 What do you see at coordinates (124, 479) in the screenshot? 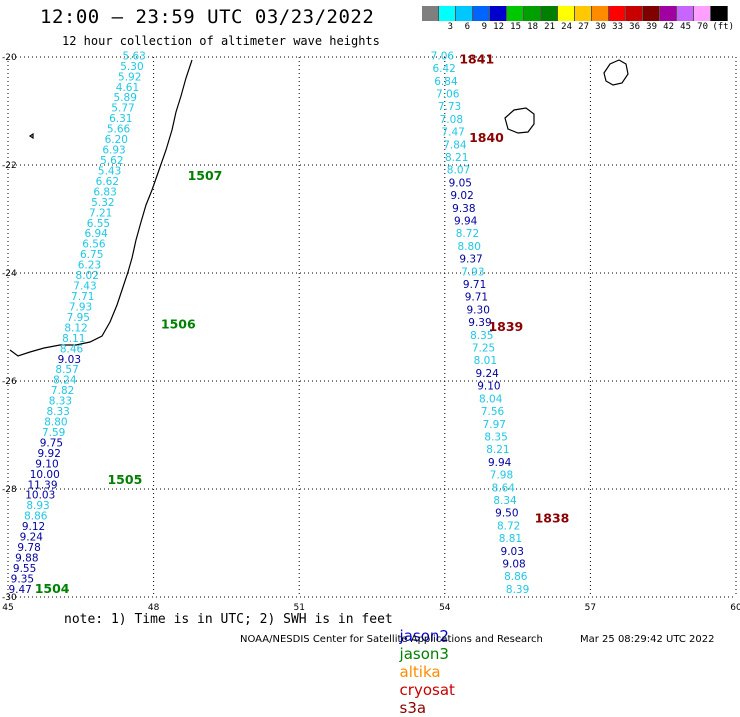
I see `pass-time-label: 1505` at bounding box center [124, 479].